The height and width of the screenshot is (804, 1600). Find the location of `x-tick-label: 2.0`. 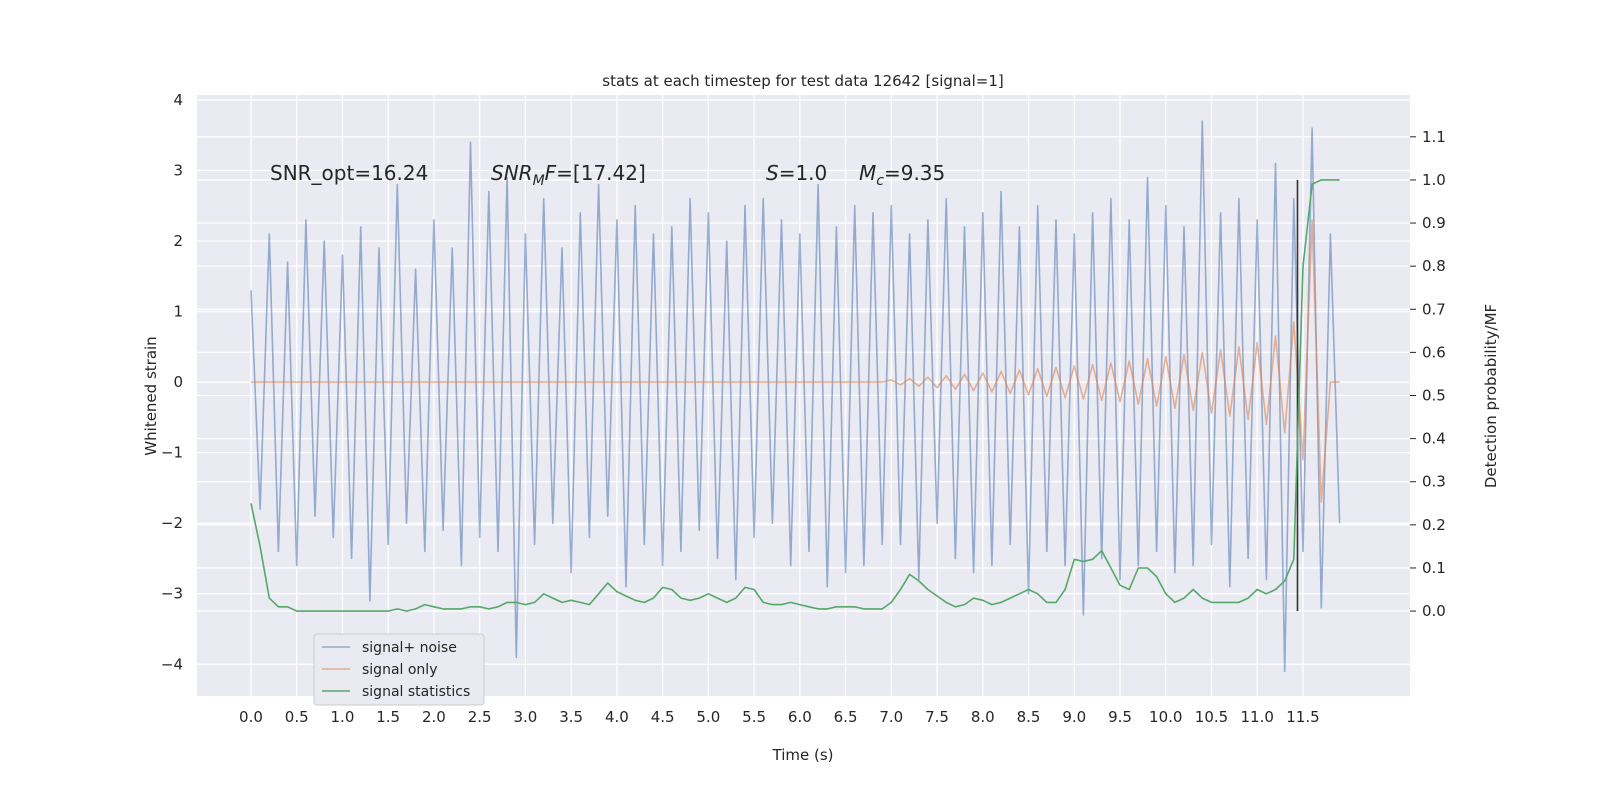

x-tick-label: 2.0 is located at coordinates (434, 717).